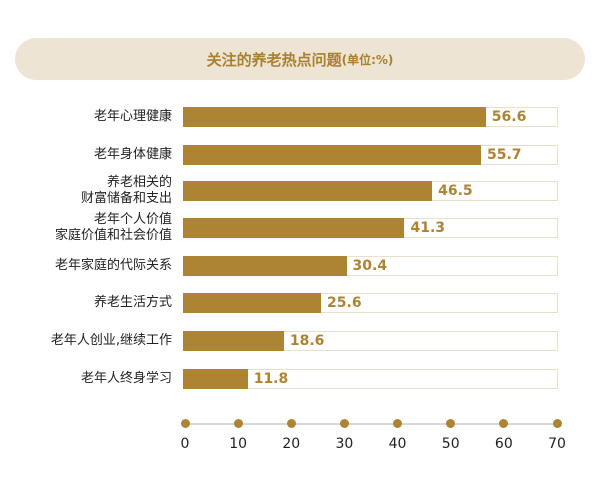  I want to click on category-label: 老年家庭的代际关系, so click(113, 266).